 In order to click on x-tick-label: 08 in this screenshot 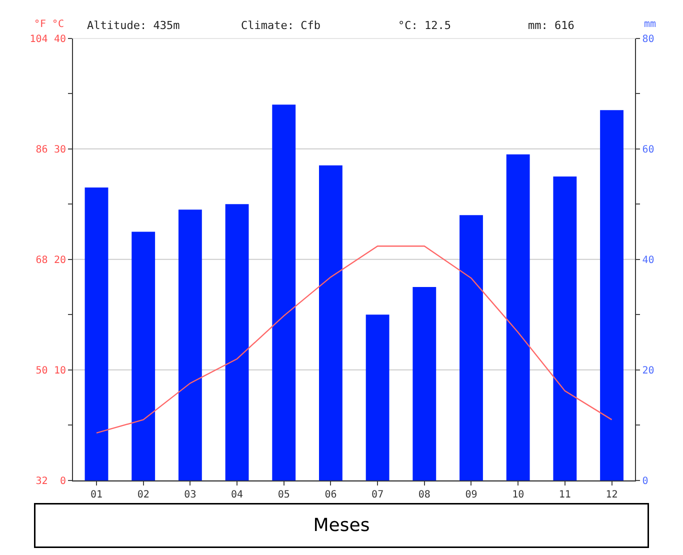, I will do `click(424, 494)`.